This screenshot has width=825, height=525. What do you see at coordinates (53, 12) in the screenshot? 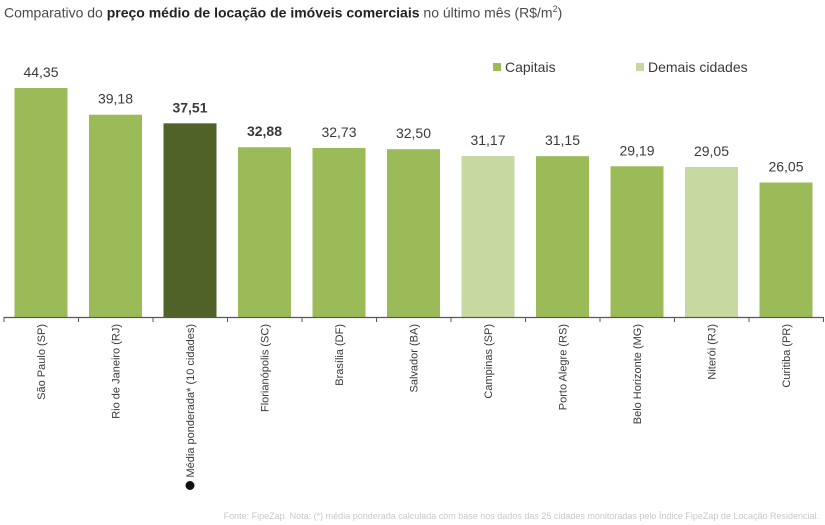
I see `title-prefix: Comparativo do` at bounding box center [53, 12].